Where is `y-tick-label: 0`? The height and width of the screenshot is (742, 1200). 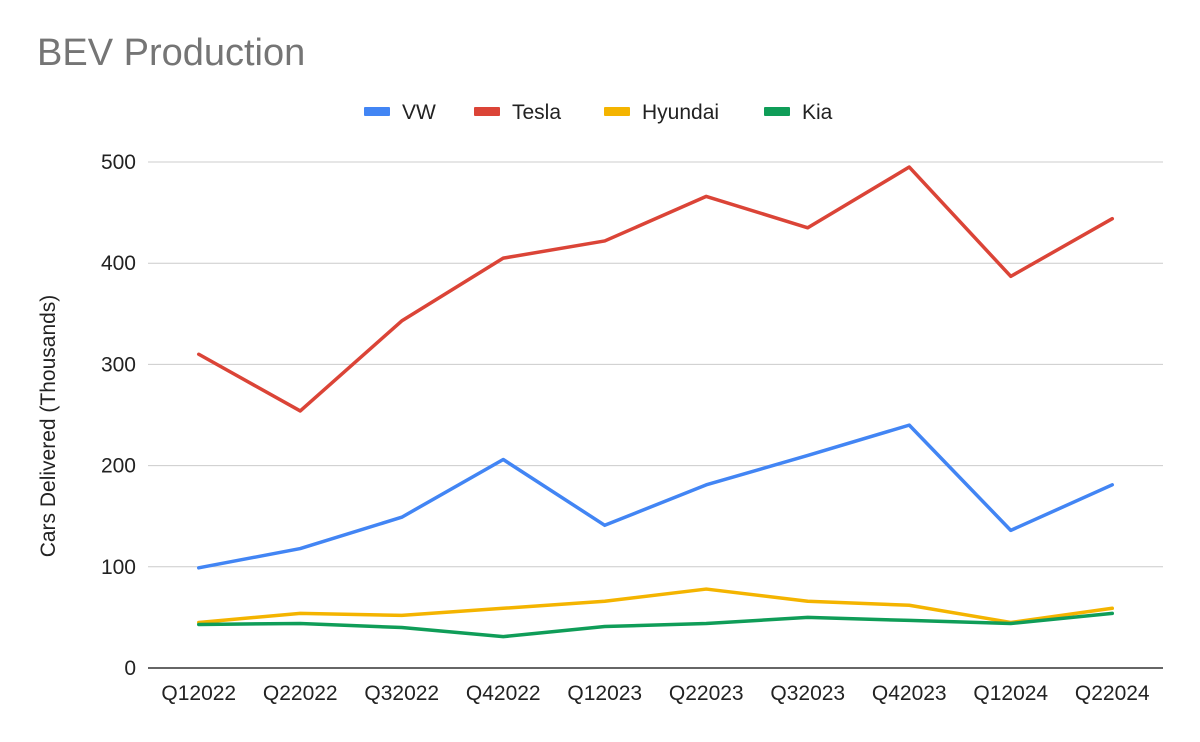
y-tick-label: 0 is located at coordinates (130, 668).